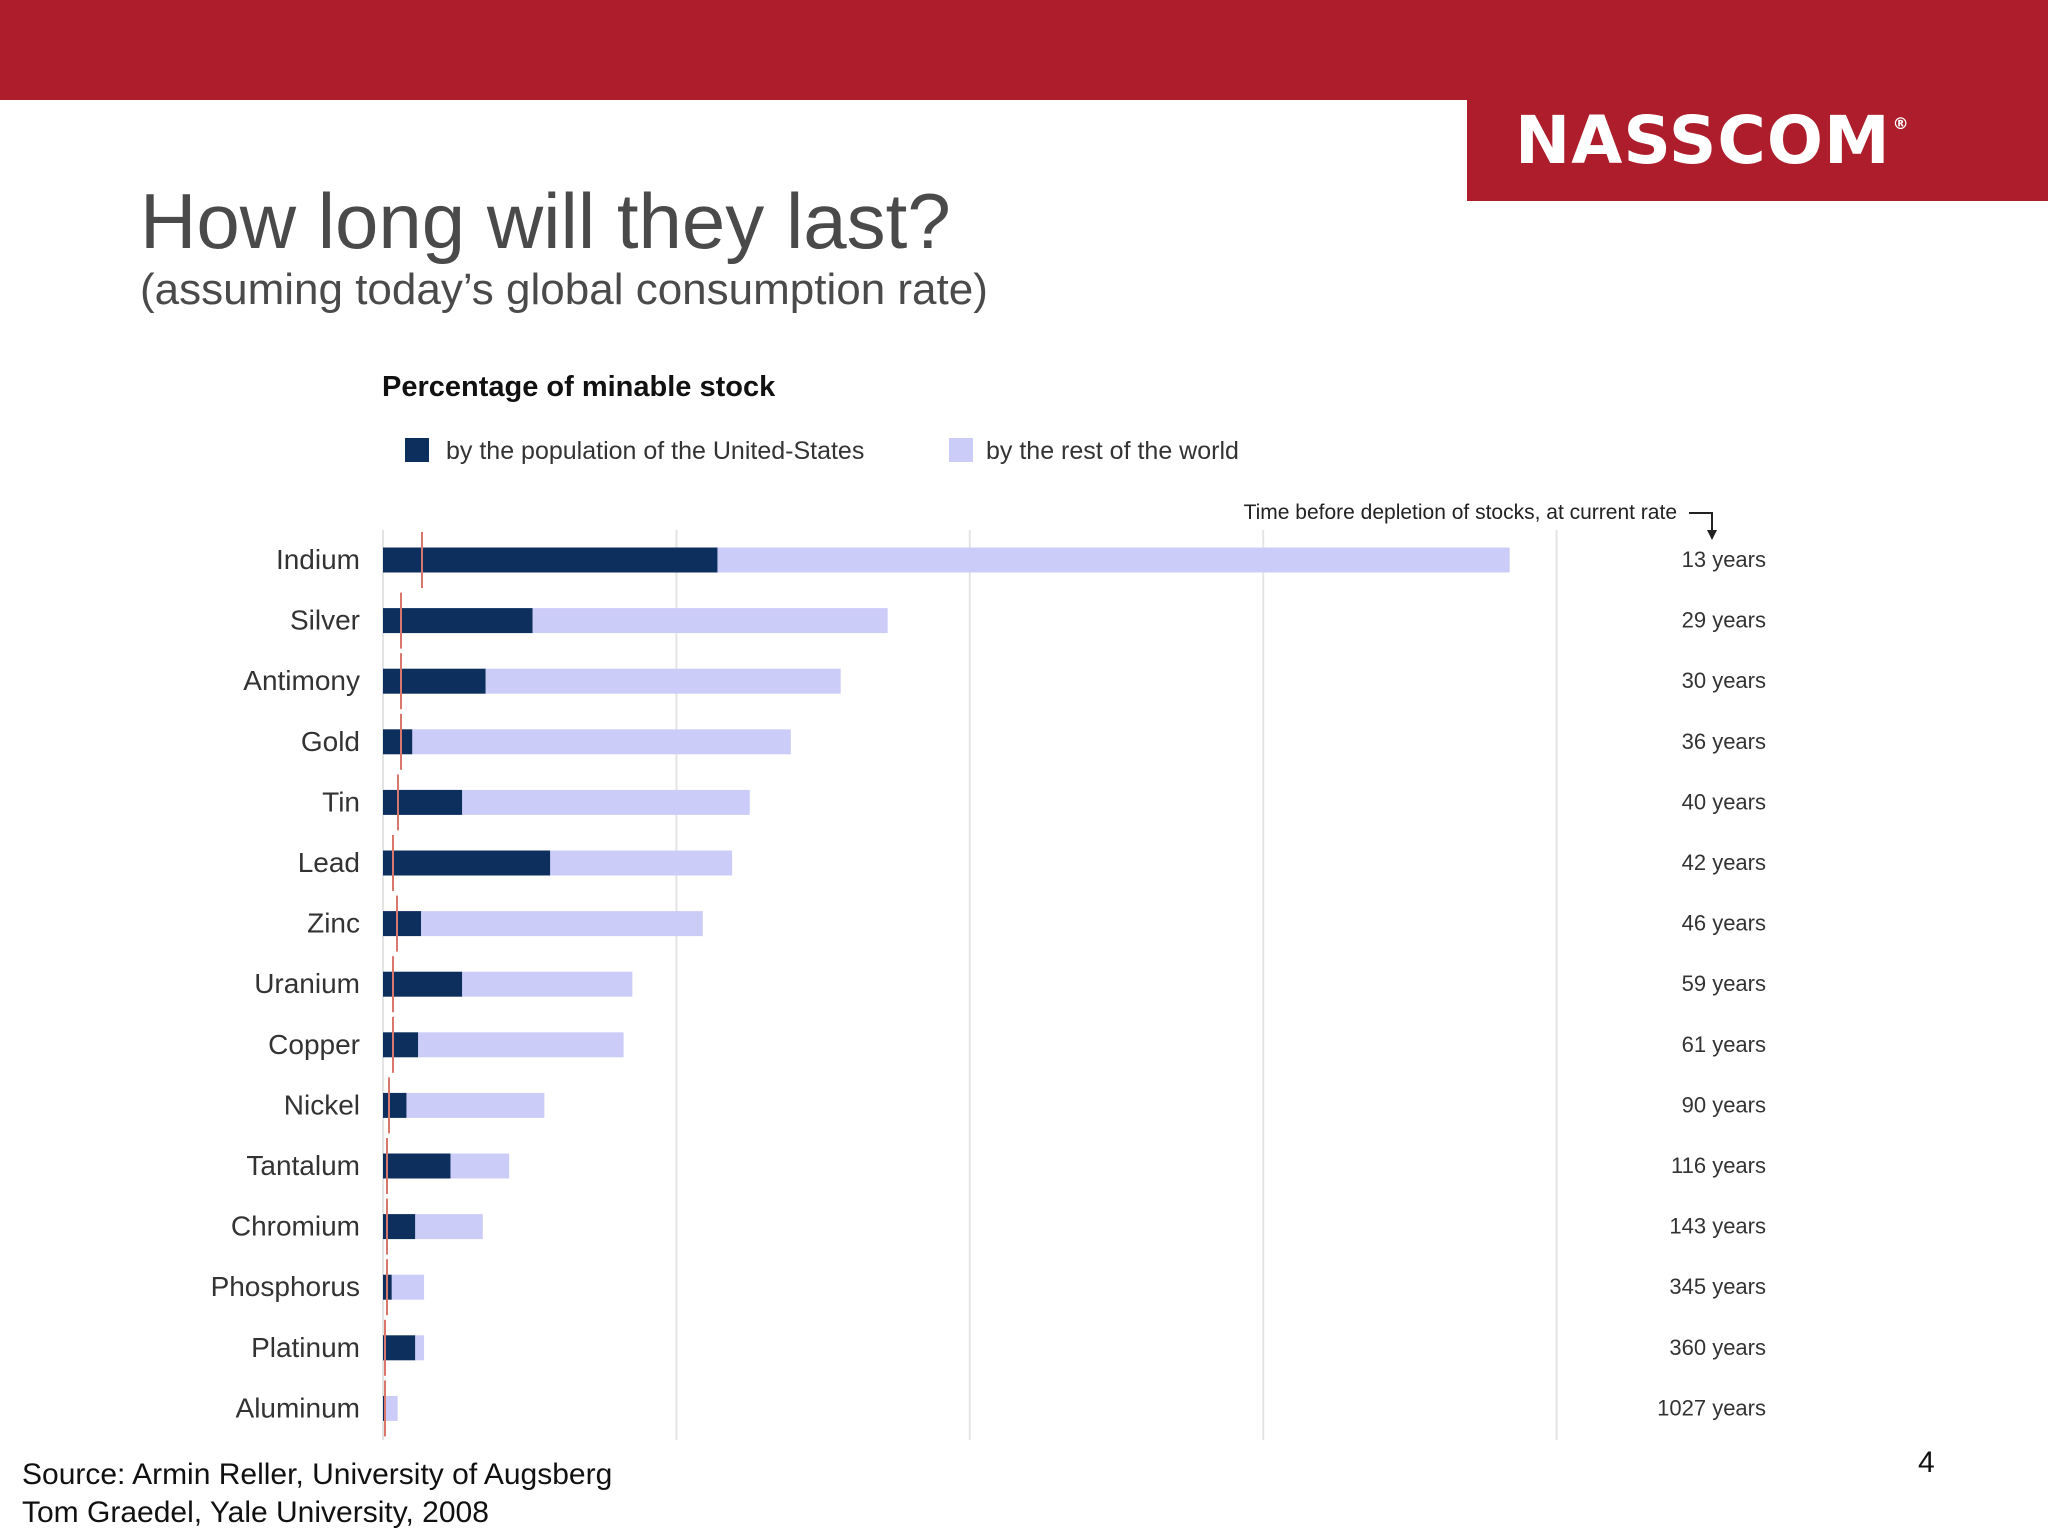 This screenshot has width=2048, height=1536. I want to click on logo-panel: NASSCOM ®, so click(1757, 150).